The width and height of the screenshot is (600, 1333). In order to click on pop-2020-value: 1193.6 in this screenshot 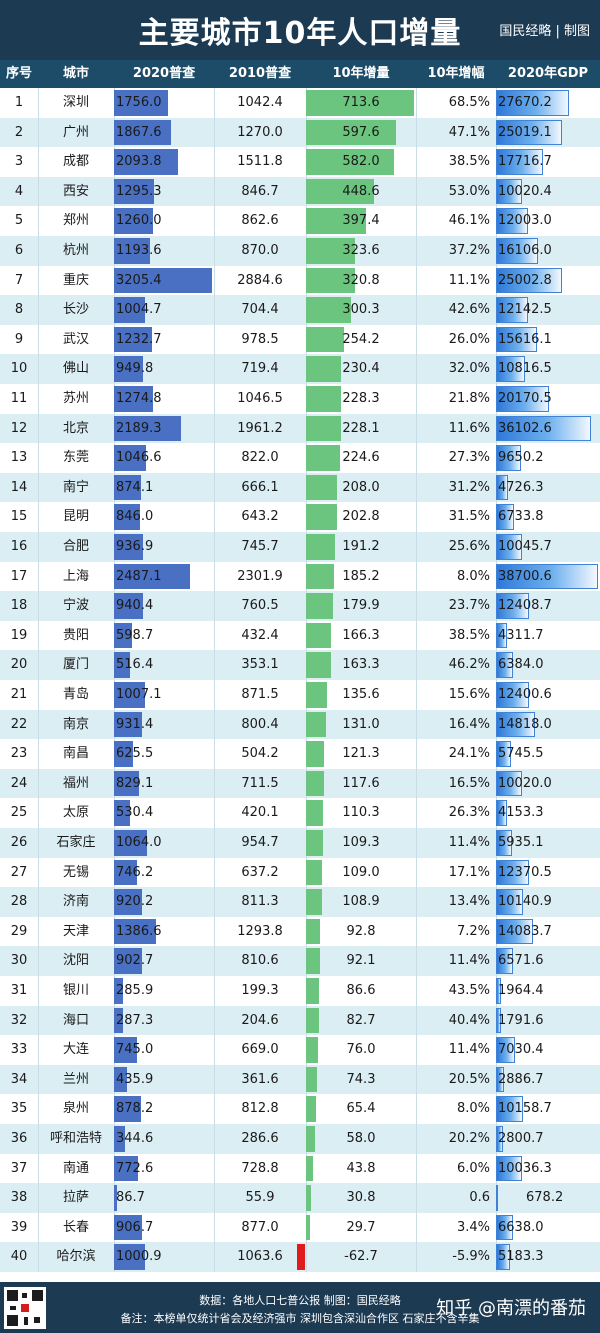, I will do `click(139, 250)`.